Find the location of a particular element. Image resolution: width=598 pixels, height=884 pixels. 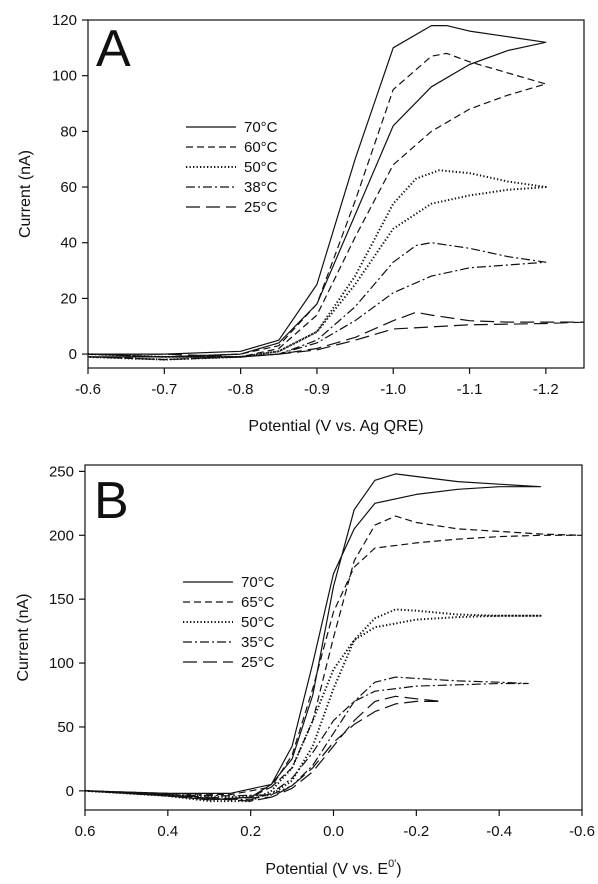

panel-label: B is located at coordinates (111, 501).